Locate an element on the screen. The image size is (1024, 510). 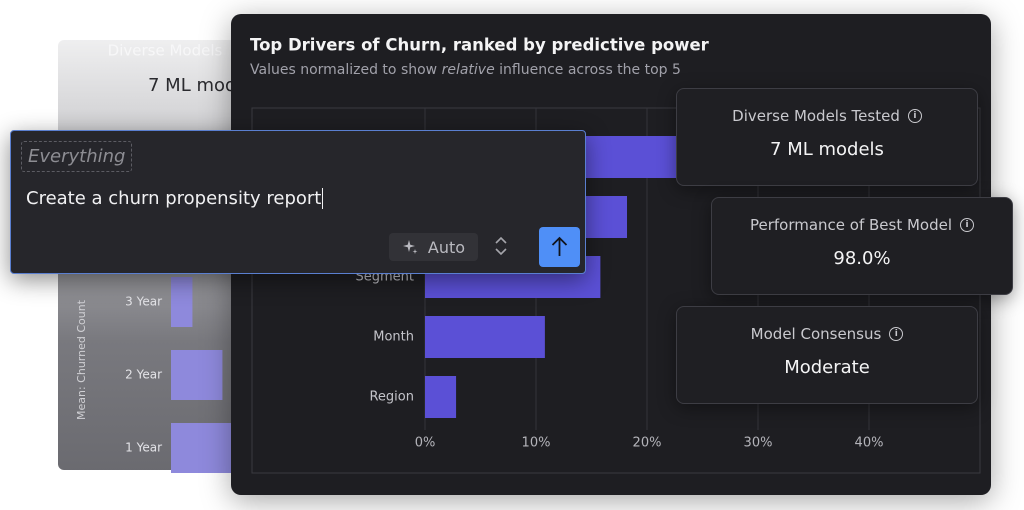
background-card-title: Diverse Models is located at coordinates (165, 51).